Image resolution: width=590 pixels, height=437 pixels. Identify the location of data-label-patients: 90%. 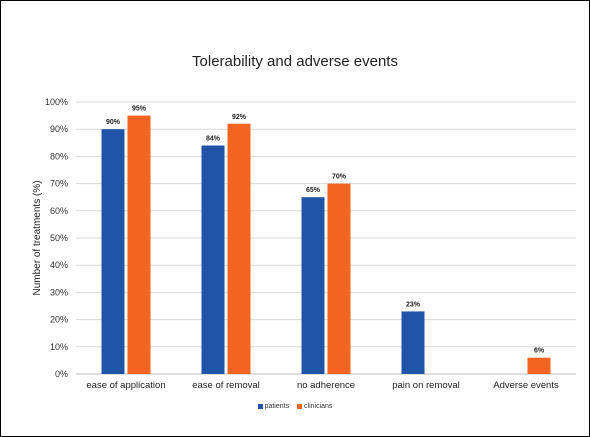
(113, 122).